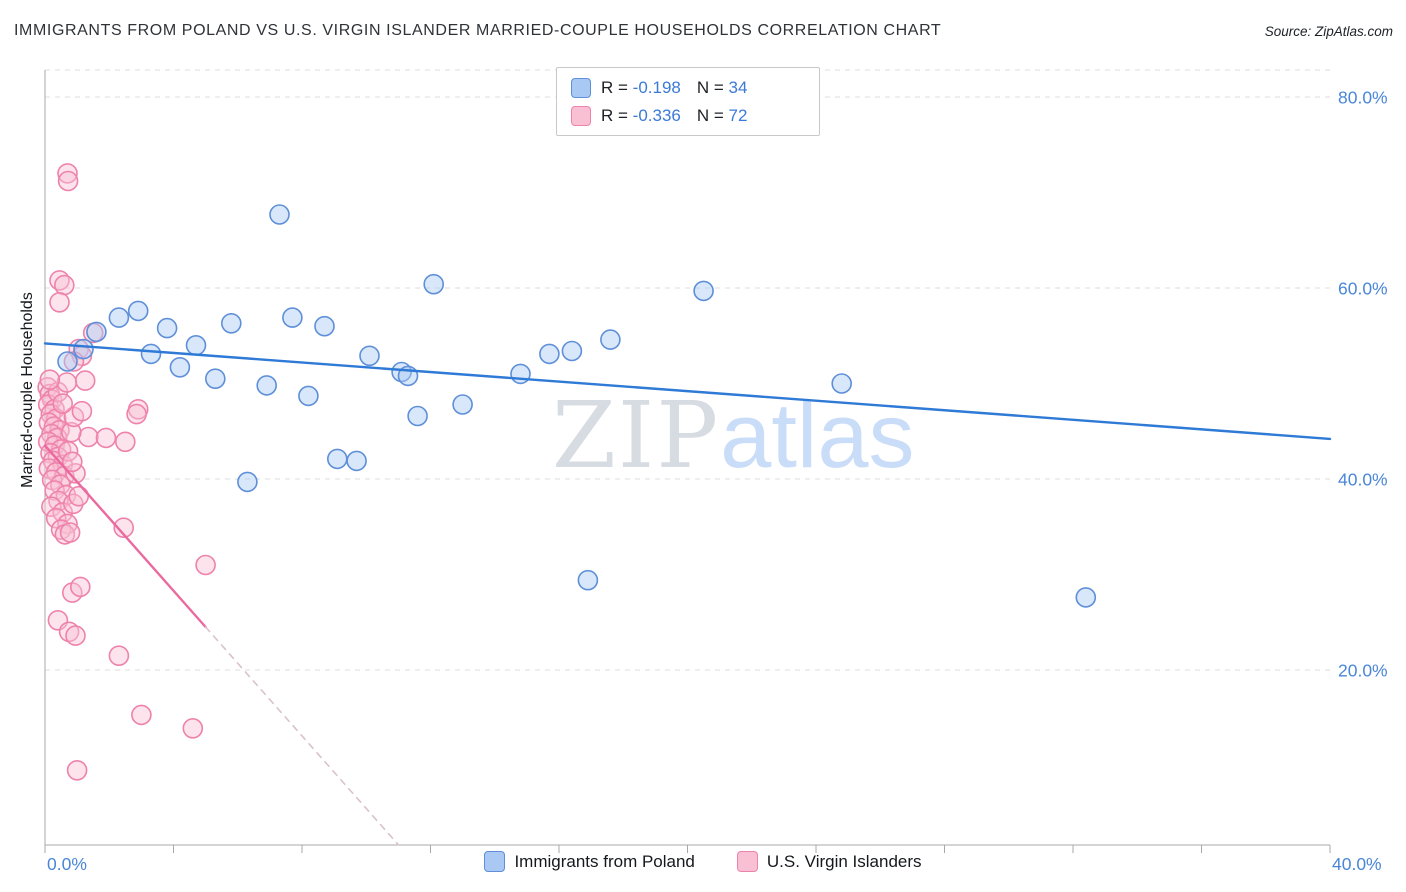 The image size is (1406, 892). What do you see at coordinates (67, 864) in the screenshot?
I see `x-tick-label: 0.0%` at bounding box center [67, 864].